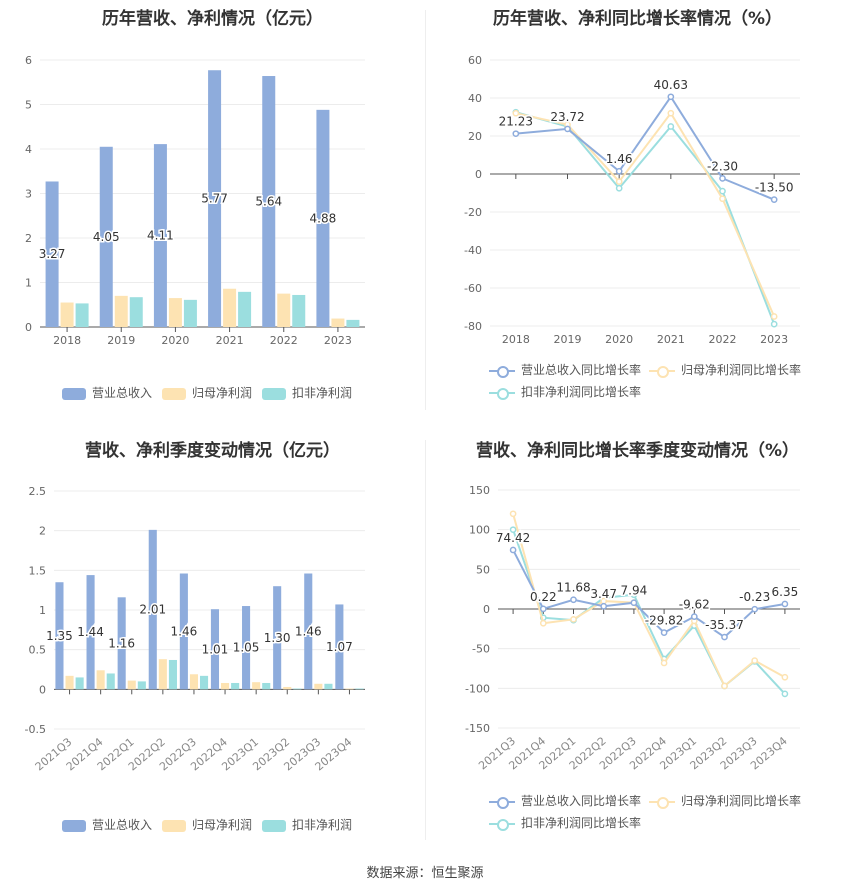 The height and width of the screenshot is (891, 850). I want to click on data-label: 2.01, so click(152, 610).